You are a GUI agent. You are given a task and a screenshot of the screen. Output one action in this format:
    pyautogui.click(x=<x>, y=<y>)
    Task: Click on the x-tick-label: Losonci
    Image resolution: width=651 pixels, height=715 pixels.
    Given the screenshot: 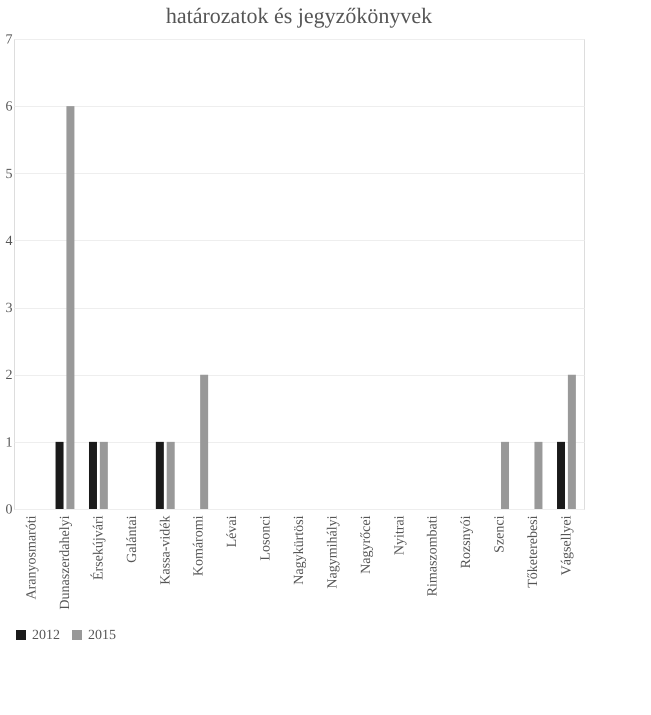 What is the action you would take?
    pyautogui.click(x=266, y=538)
    